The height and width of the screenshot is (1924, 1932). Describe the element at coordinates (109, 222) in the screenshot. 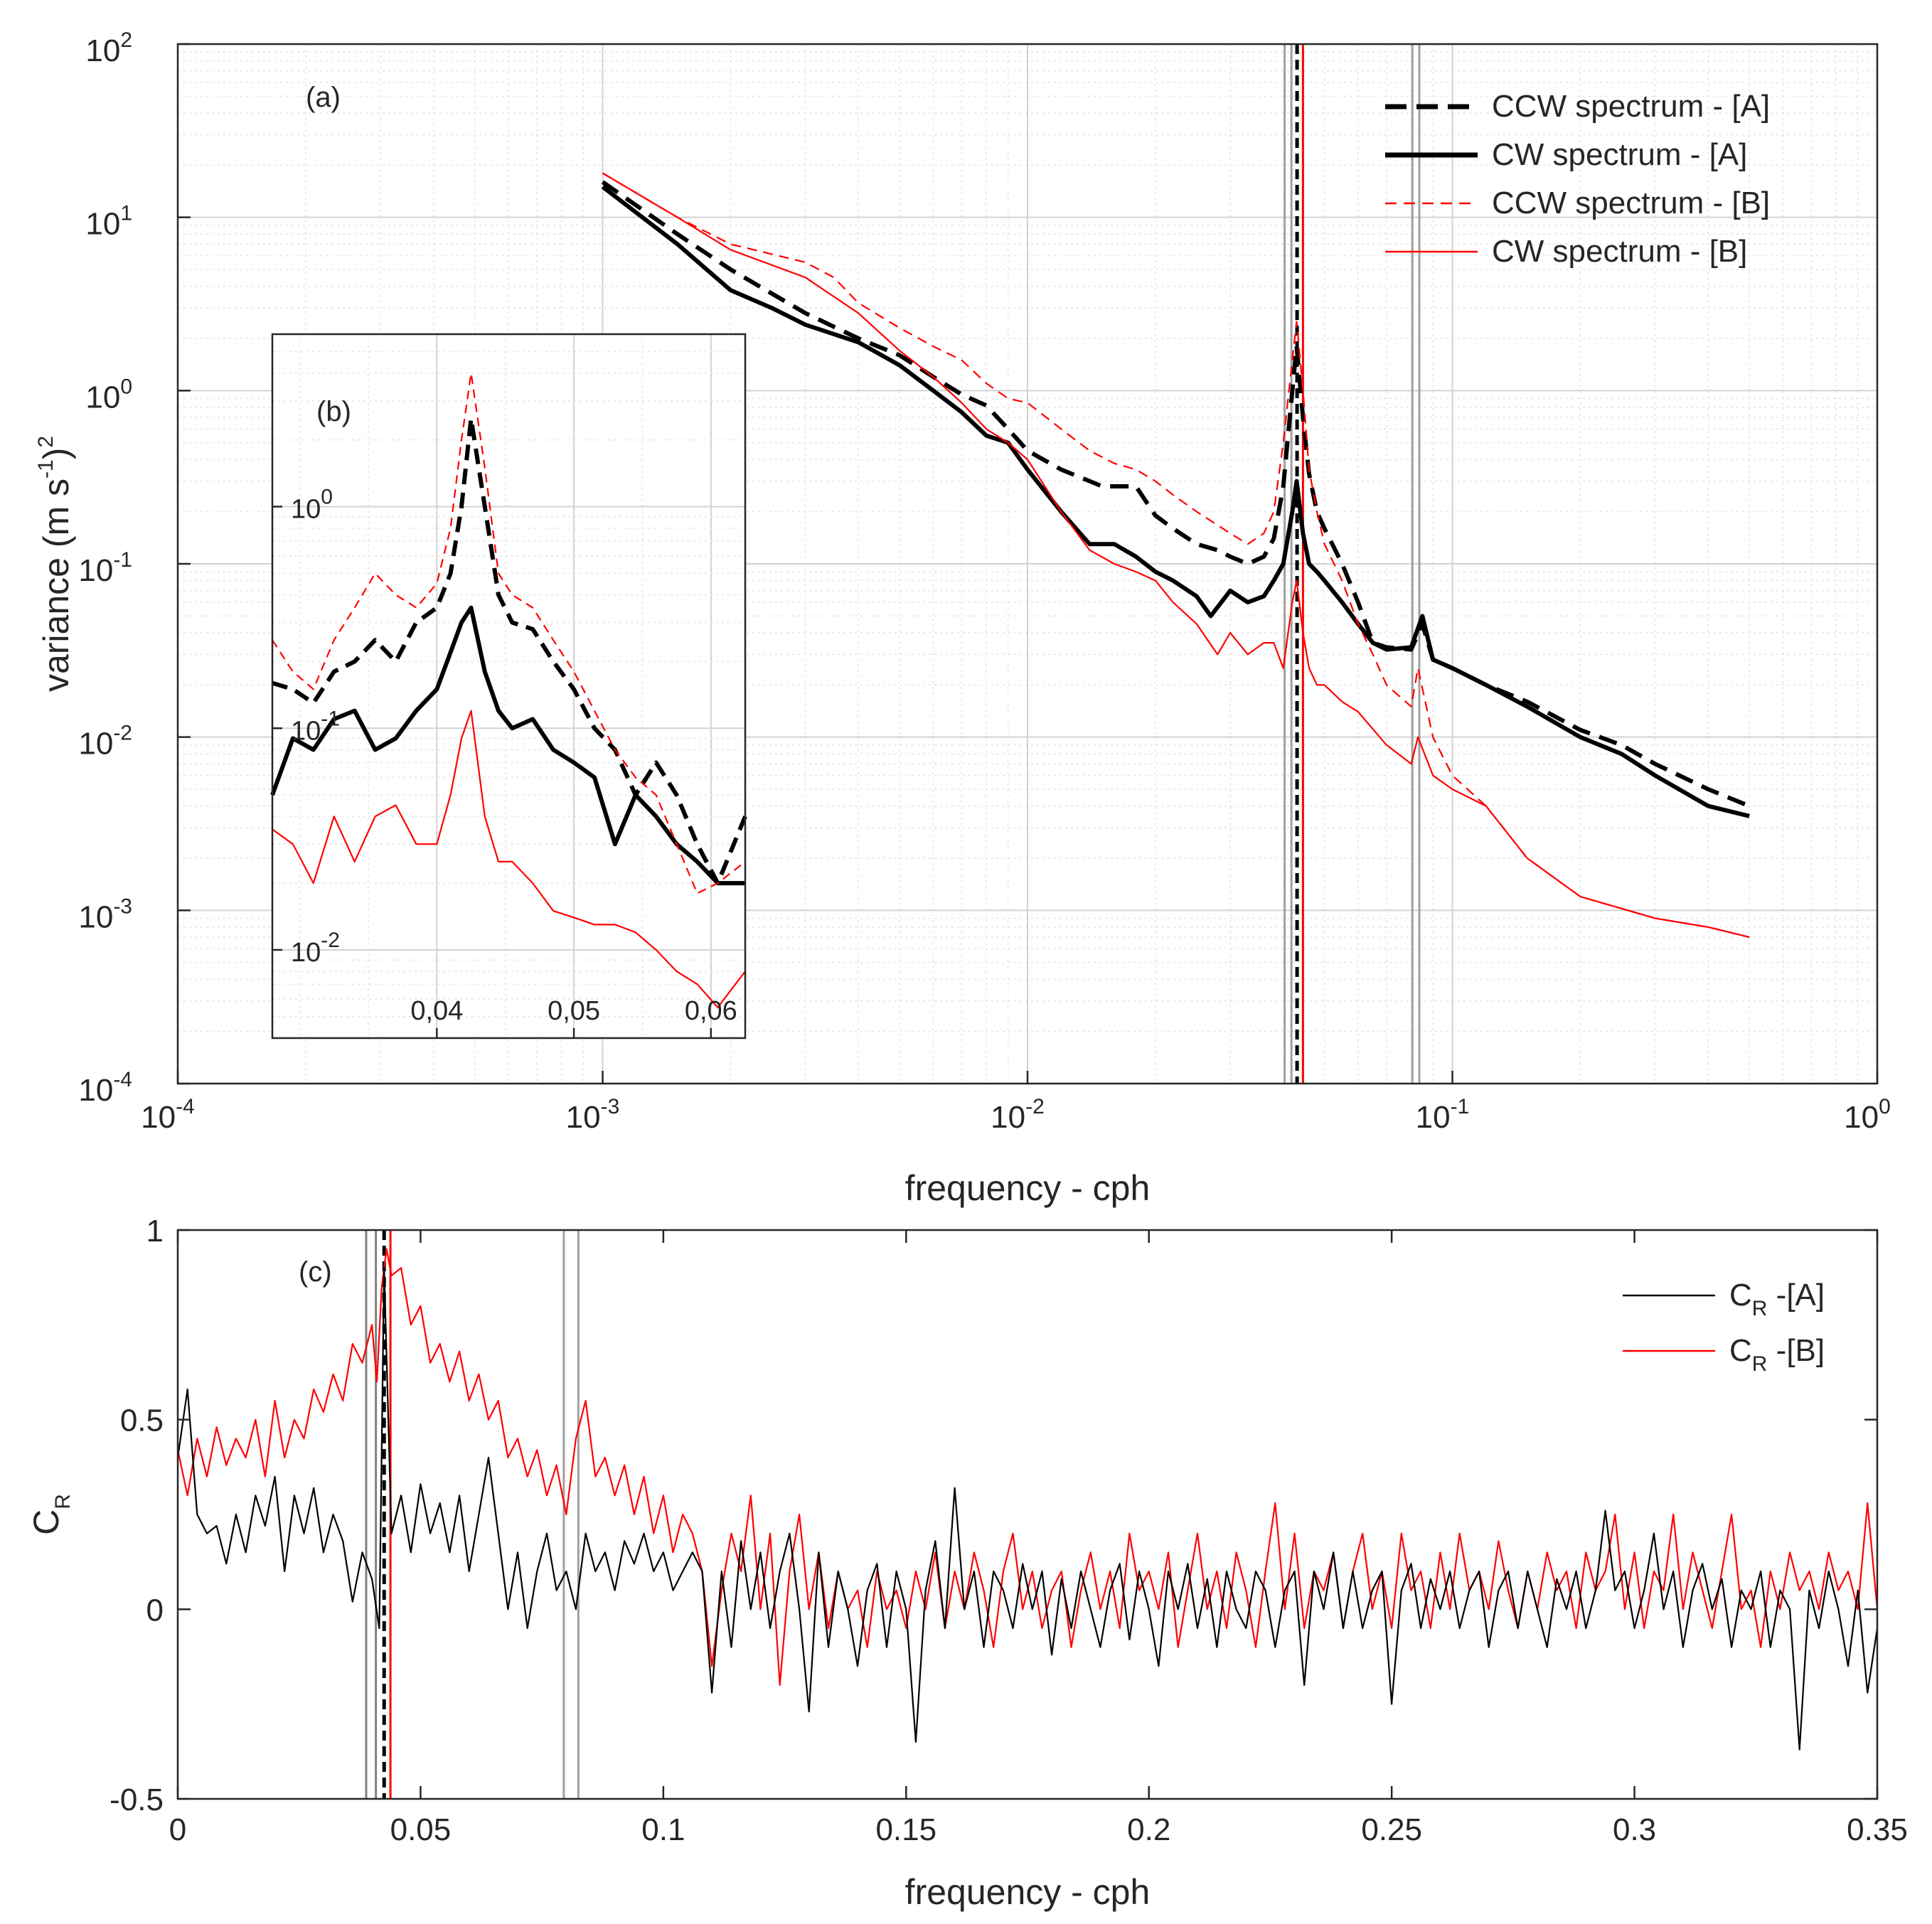

I see `panel-a-y-tick-label: 10¹` at that location.